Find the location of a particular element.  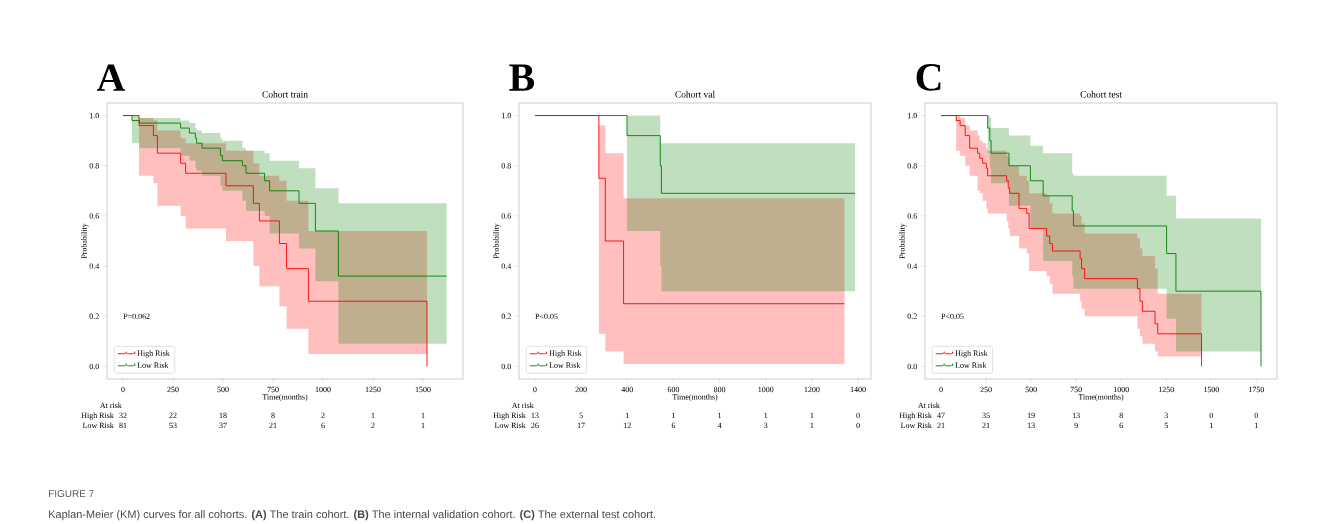

chart-title: Cohort test is located at coordinates (1101, 94).